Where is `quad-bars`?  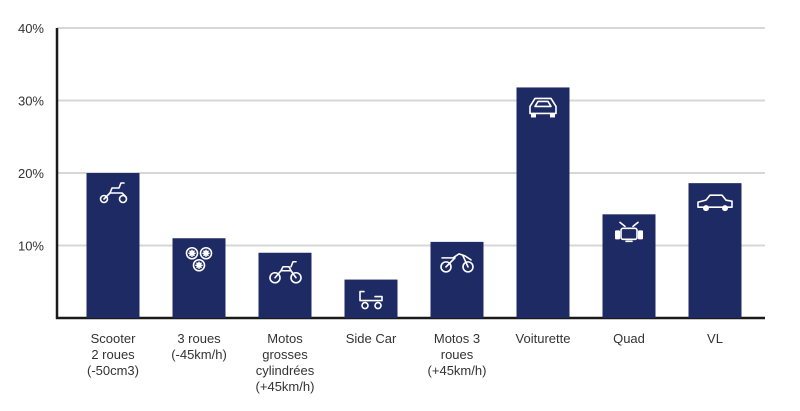
quad-bars is located at coordinates (629, 232).